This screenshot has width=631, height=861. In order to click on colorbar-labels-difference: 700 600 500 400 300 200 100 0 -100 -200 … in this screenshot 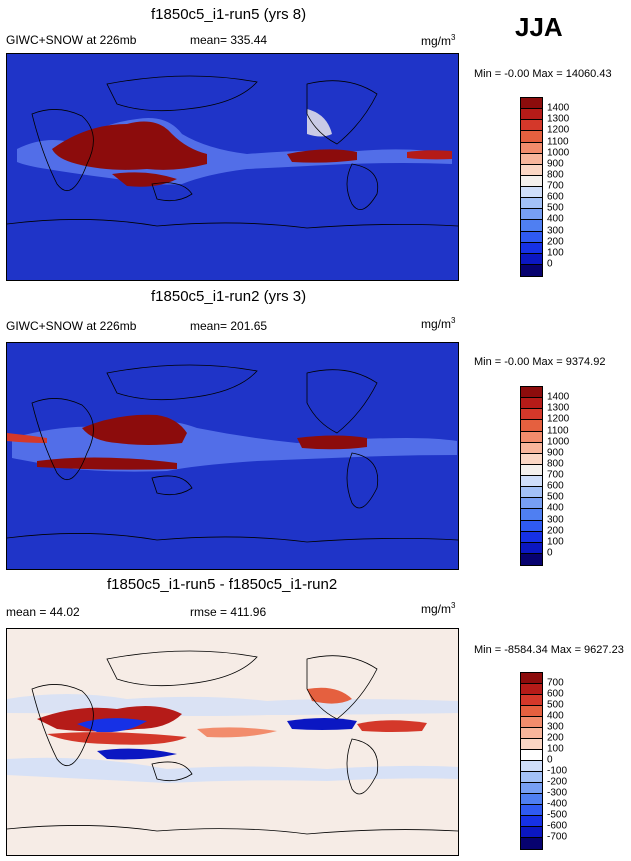, I will do `click(567, 760)`.